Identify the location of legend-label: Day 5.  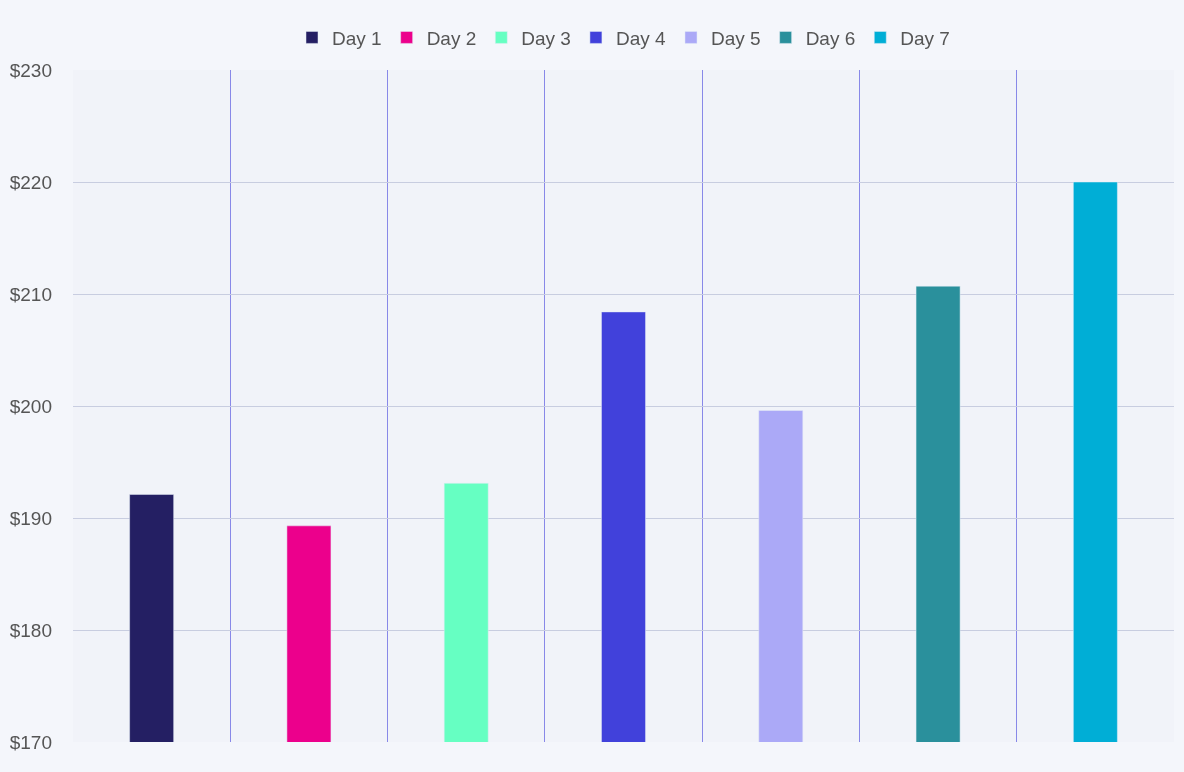
(735, 38).